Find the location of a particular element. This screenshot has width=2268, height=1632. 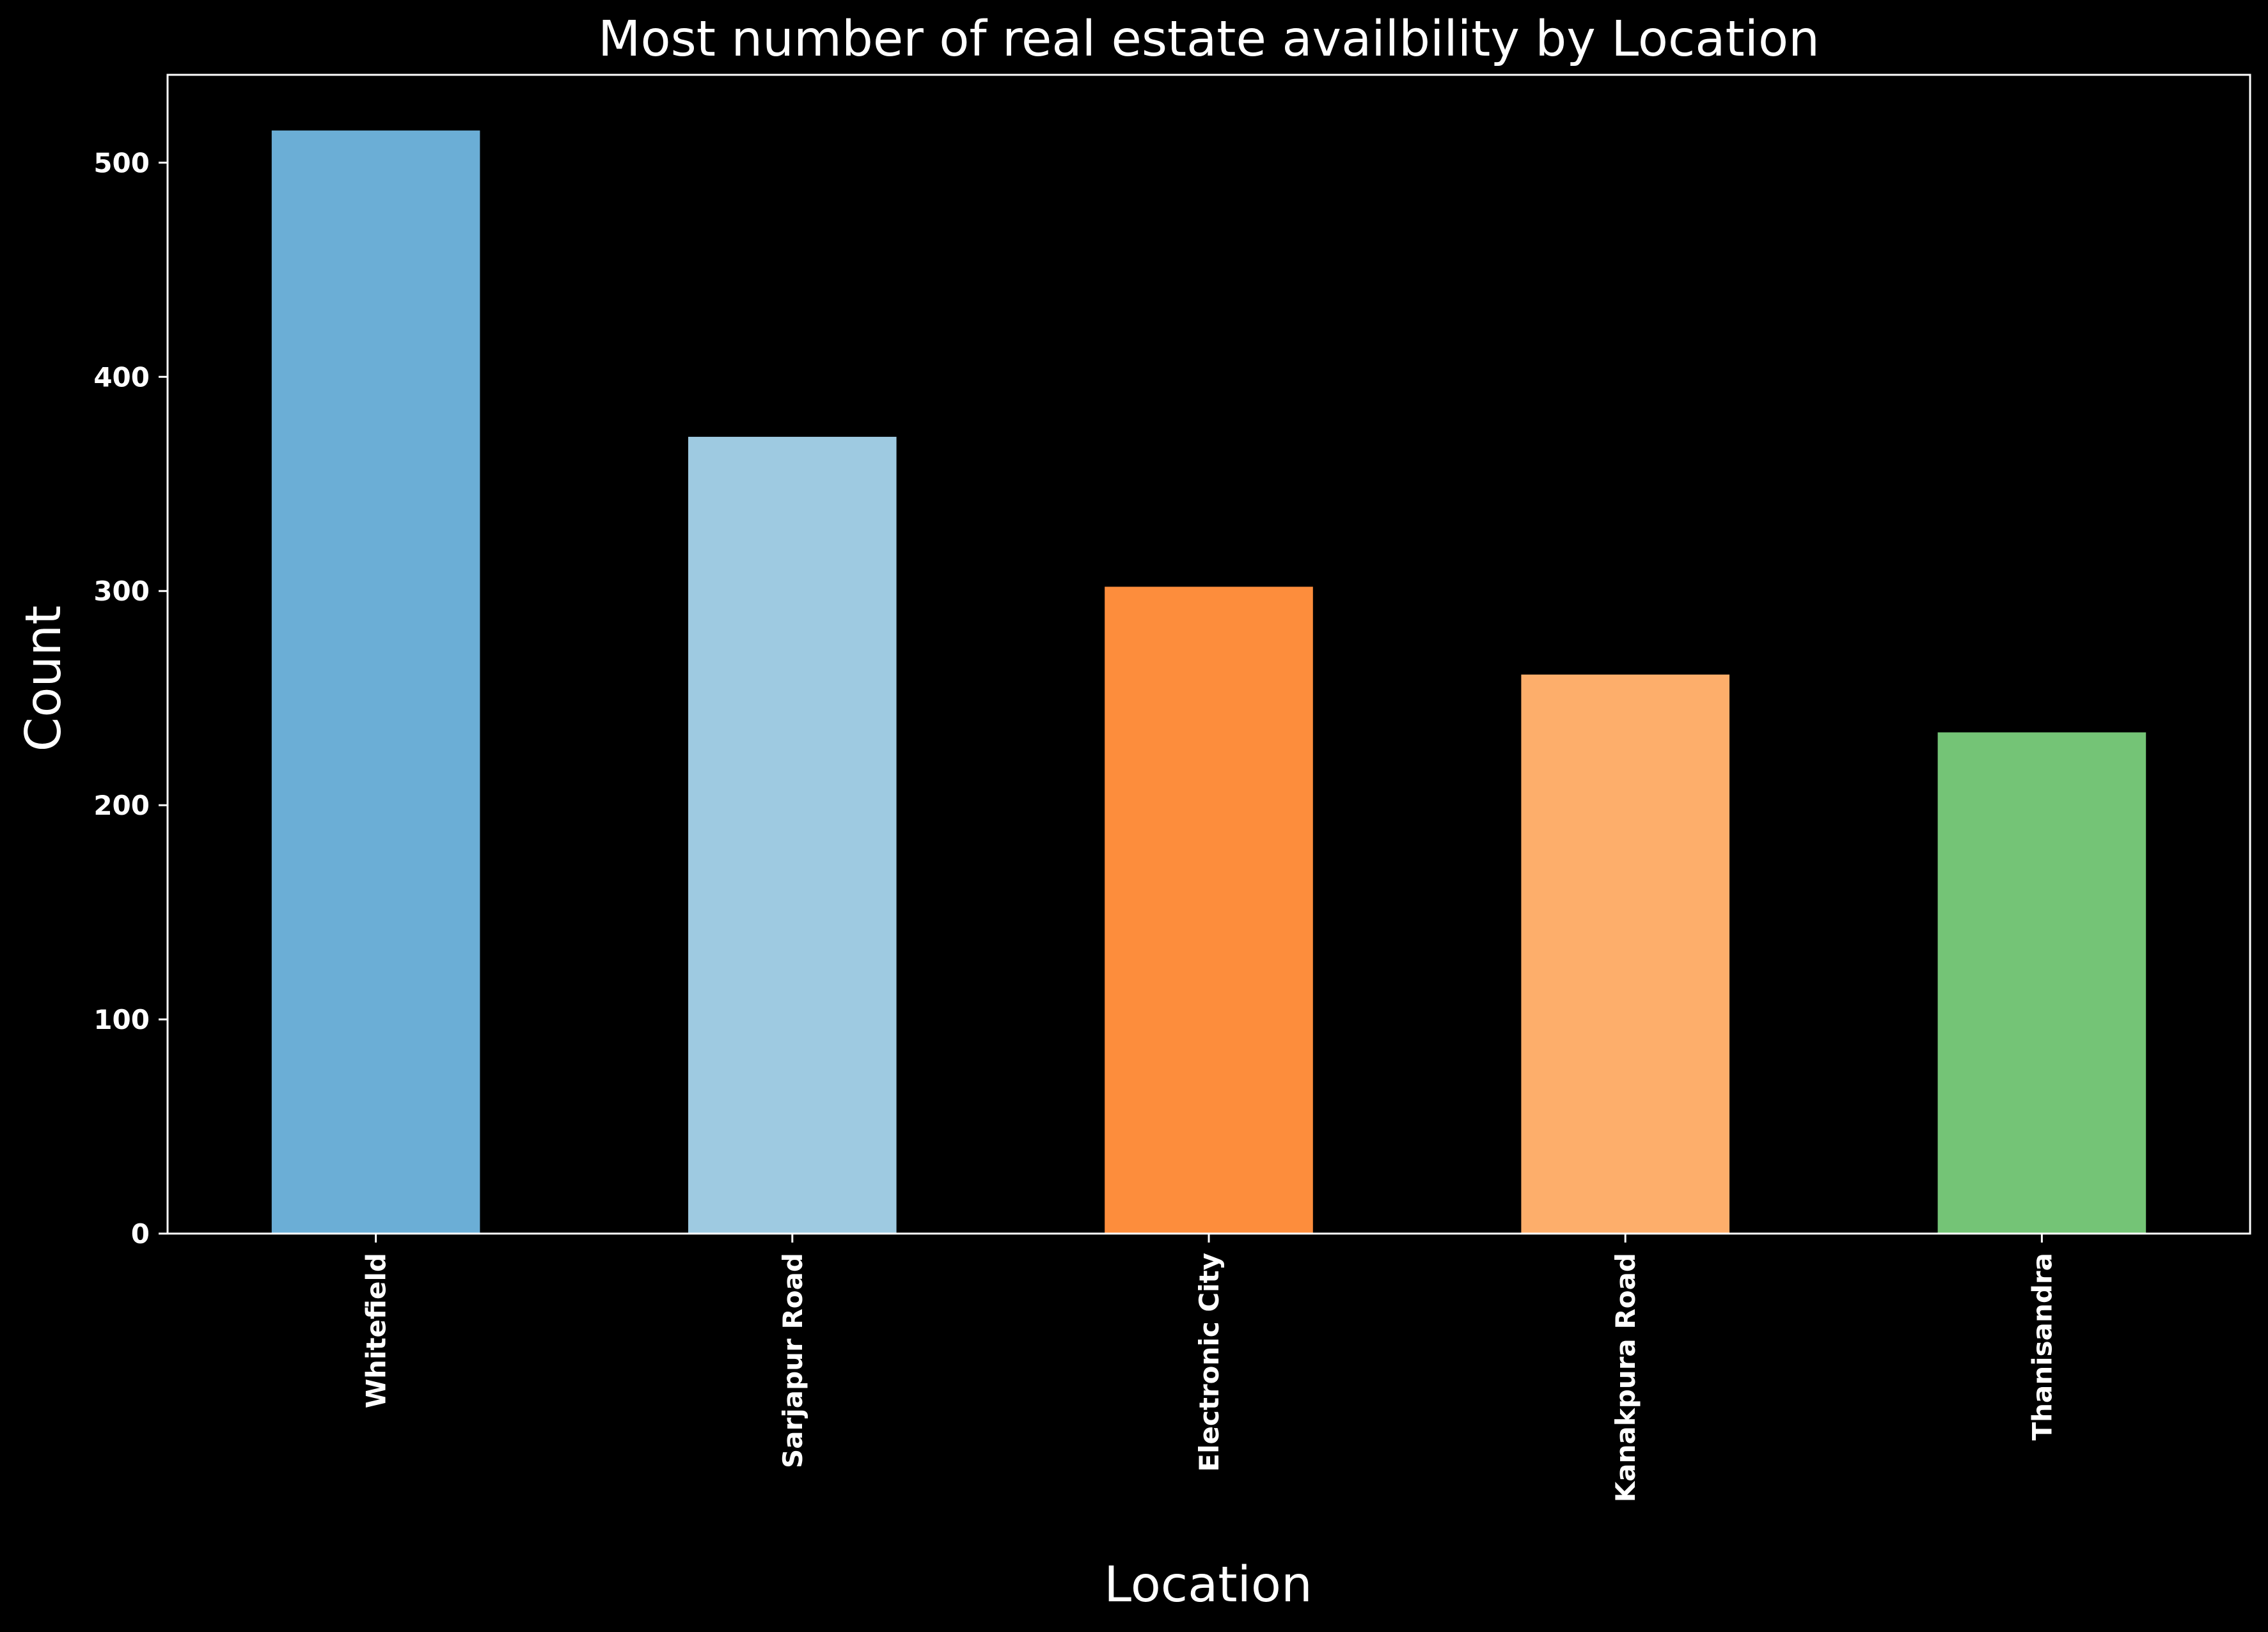

y-tick-label: 0 is located at coordinates (140, 1234).